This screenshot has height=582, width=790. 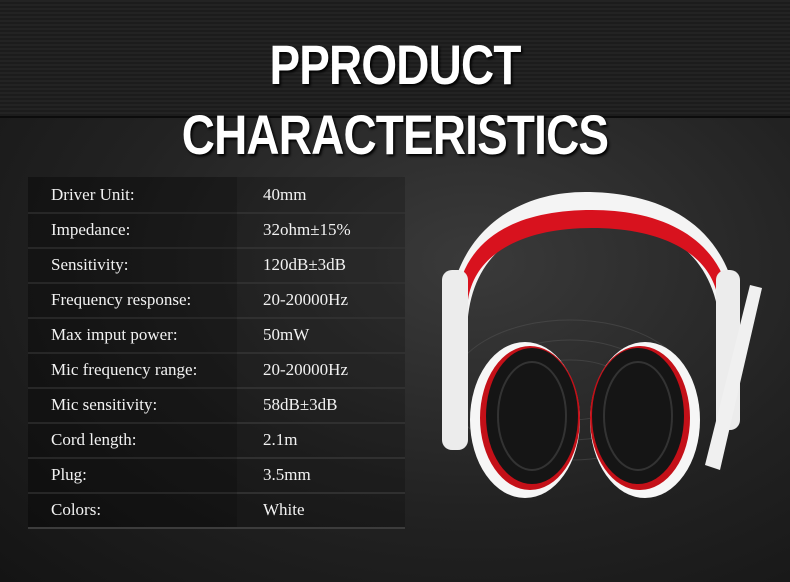 I want to click on value-cell: 32ohm±15%, so click(x=321, y=229).